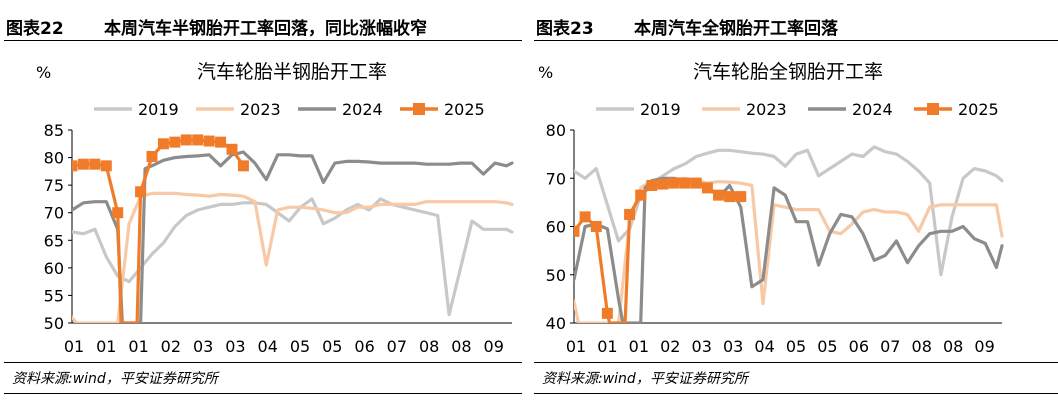  What do you see at coordinates (54, 240) in the screenshot?
I see `y-tick-label: 65` at bounding box center [54, 240].